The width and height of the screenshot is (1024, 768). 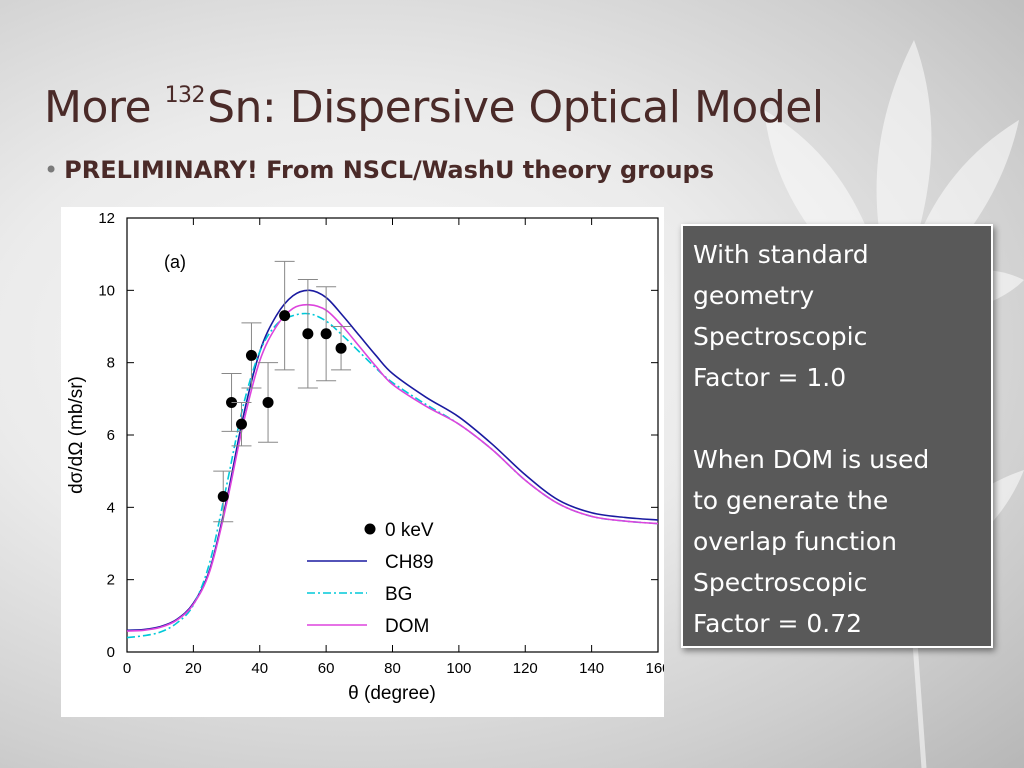 I want to click on note-line: to generate the, so click(x=791, y=500).